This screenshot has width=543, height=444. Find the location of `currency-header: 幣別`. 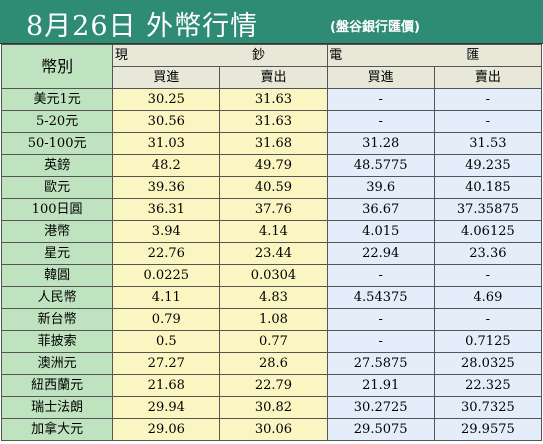

currency-header: 幣別 is located at coordinates (57, 66).